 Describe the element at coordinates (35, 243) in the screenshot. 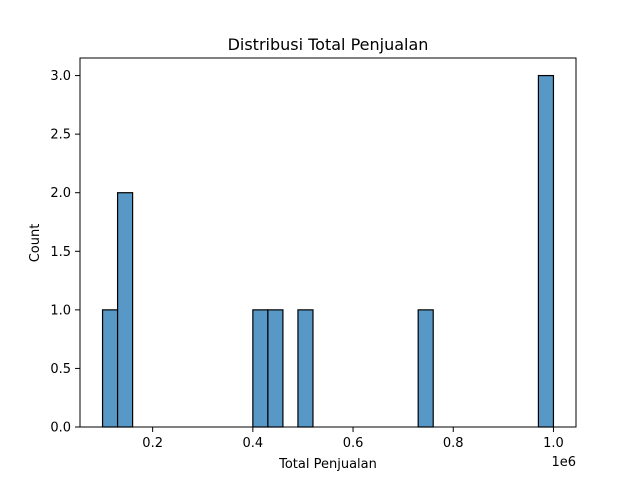

I see `y-axis-label: Count` at that location.